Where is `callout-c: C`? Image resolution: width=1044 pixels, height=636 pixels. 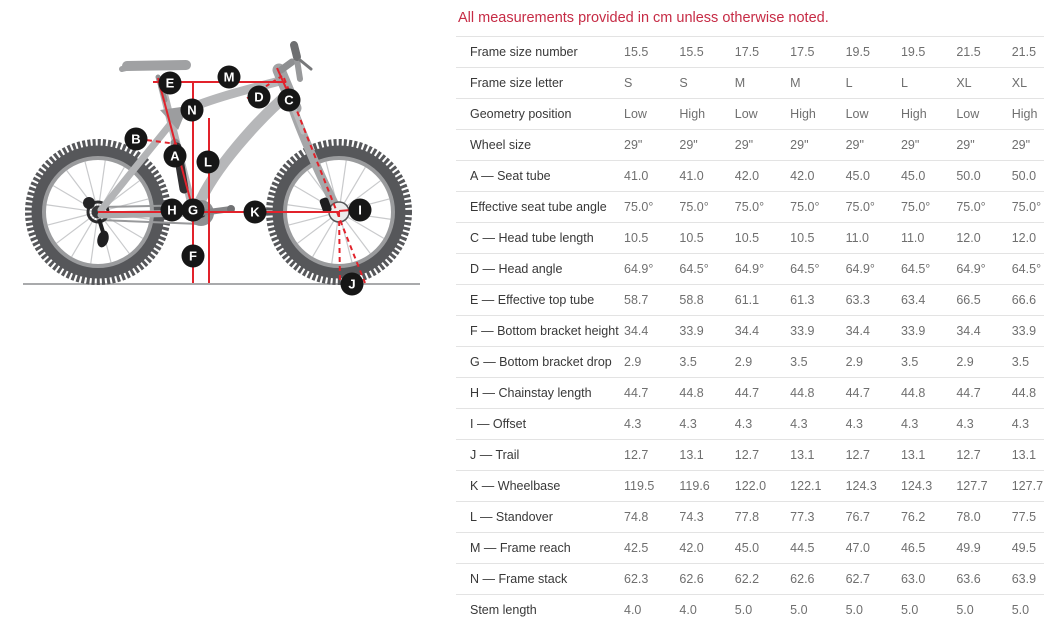 callout-c: C is located at coordinates (289, 100).